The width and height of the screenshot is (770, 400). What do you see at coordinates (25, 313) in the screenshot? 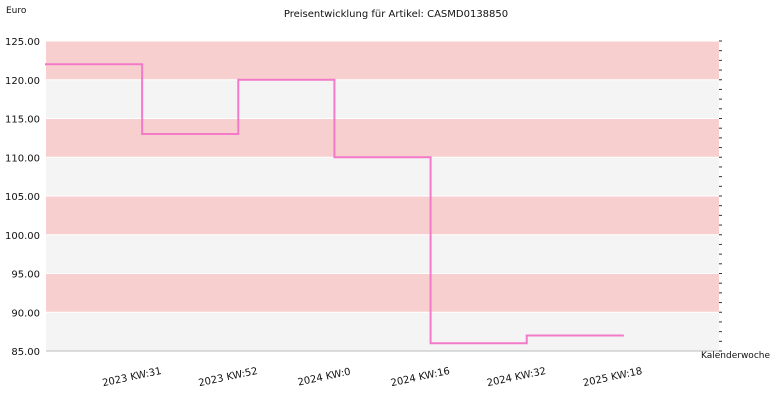
I see `y-tick-label: 90.00` at bounding box center [25, 313].